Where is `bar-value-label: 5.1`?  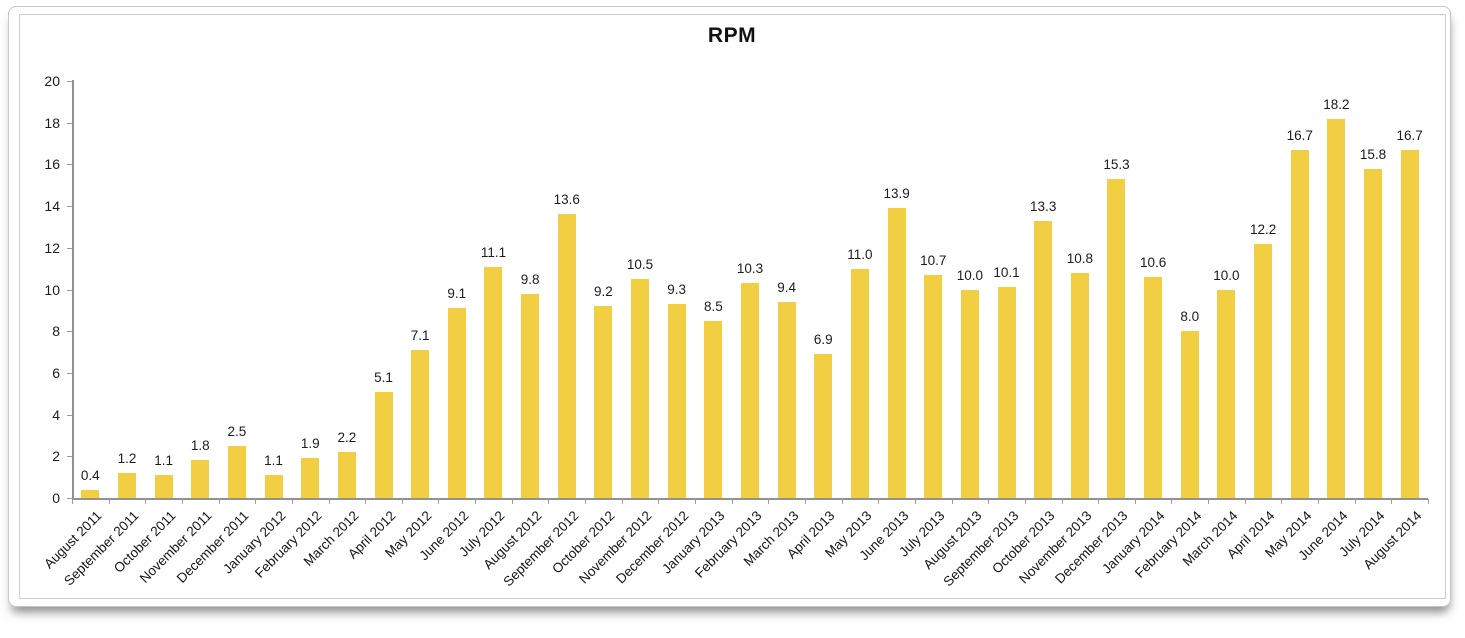
bar-value-label: 5.1 is located at coordinates (383, 377).